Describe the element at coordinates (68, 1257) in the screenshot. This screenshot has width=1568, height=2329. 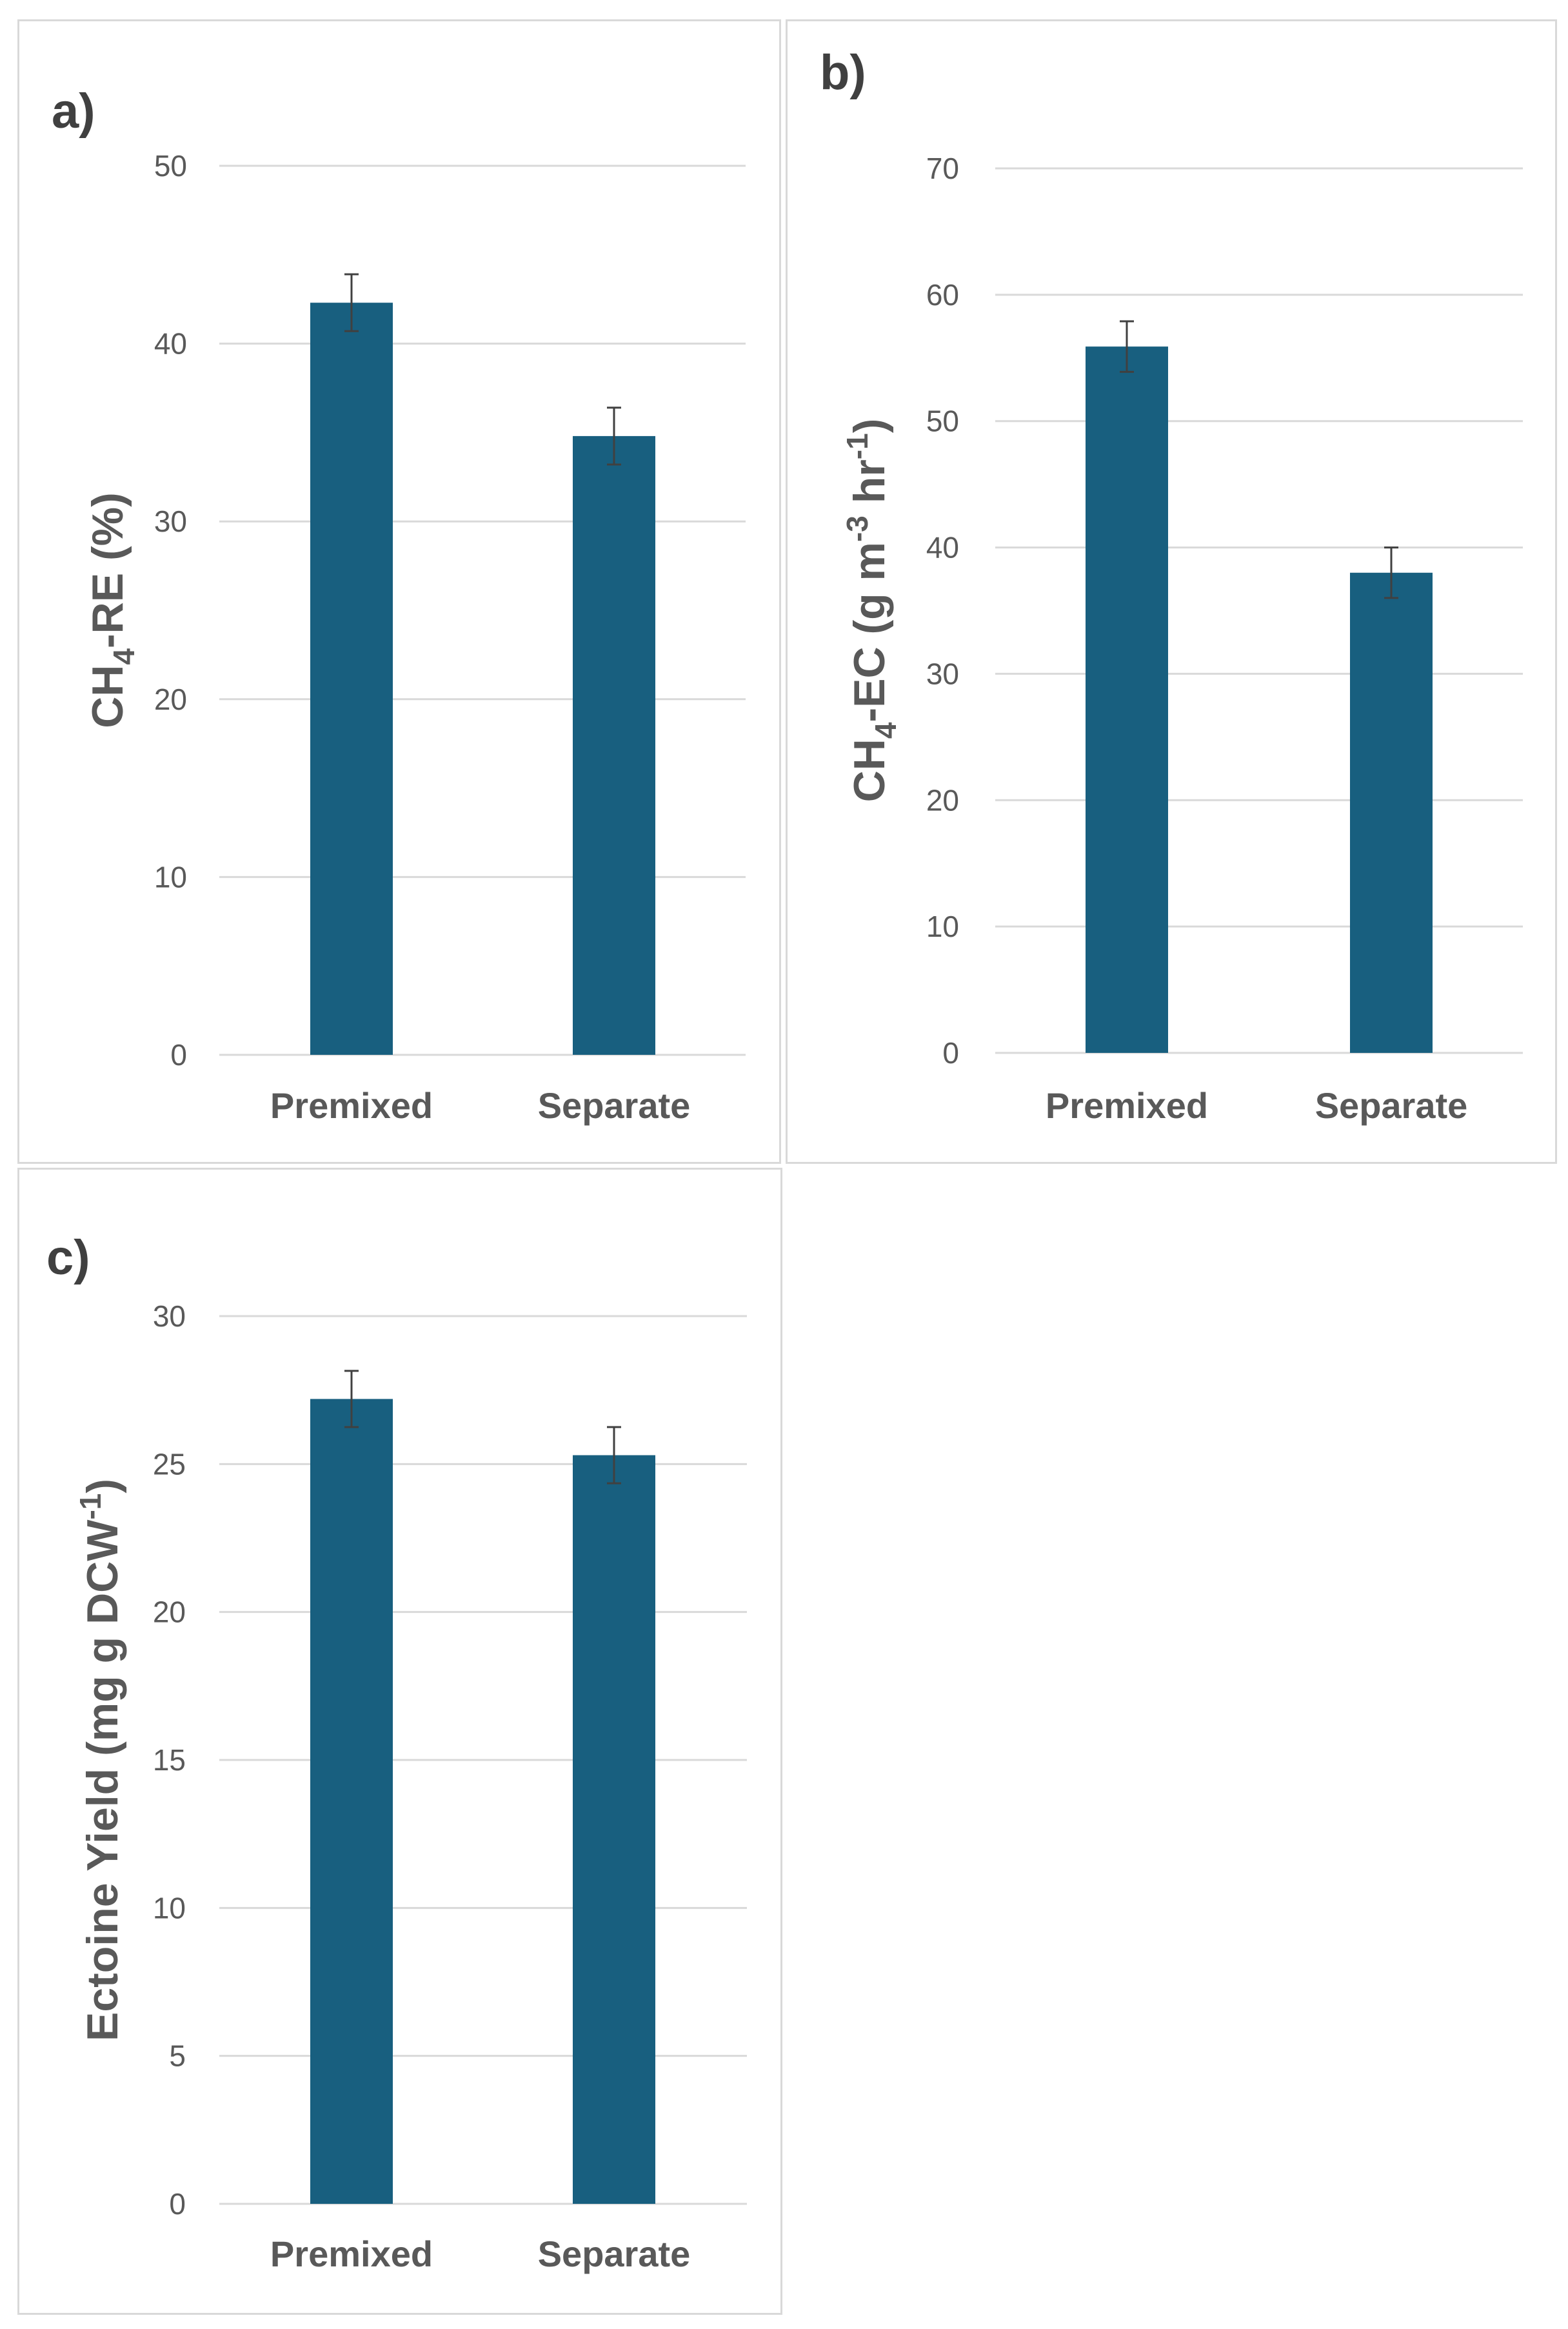
I see `panel-label: c)` at that location.